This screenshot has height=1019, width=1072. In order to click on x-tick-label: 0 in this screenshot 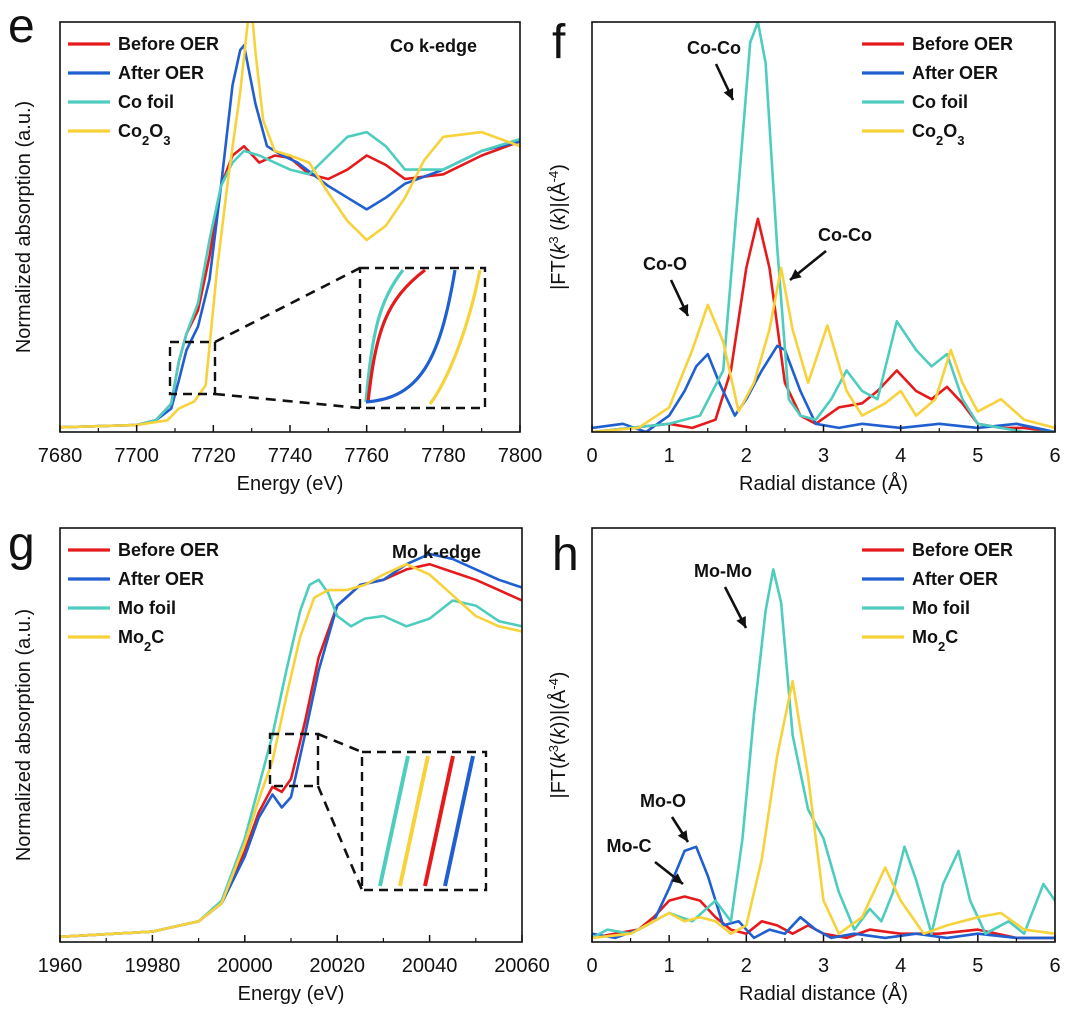, I will do `click(591, 966)`.